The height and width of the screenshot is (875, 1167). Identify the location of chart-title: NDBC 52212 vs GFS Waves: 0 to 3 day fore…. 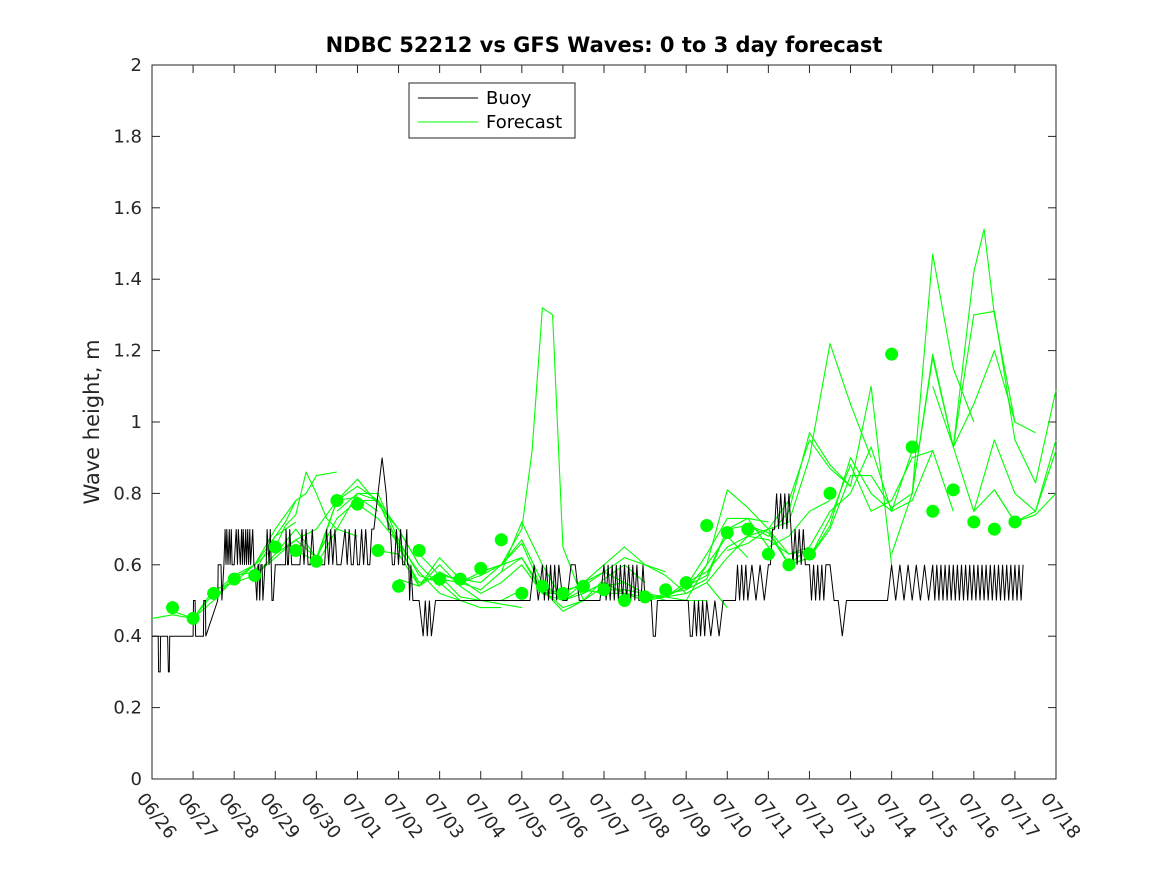
(604, 45).